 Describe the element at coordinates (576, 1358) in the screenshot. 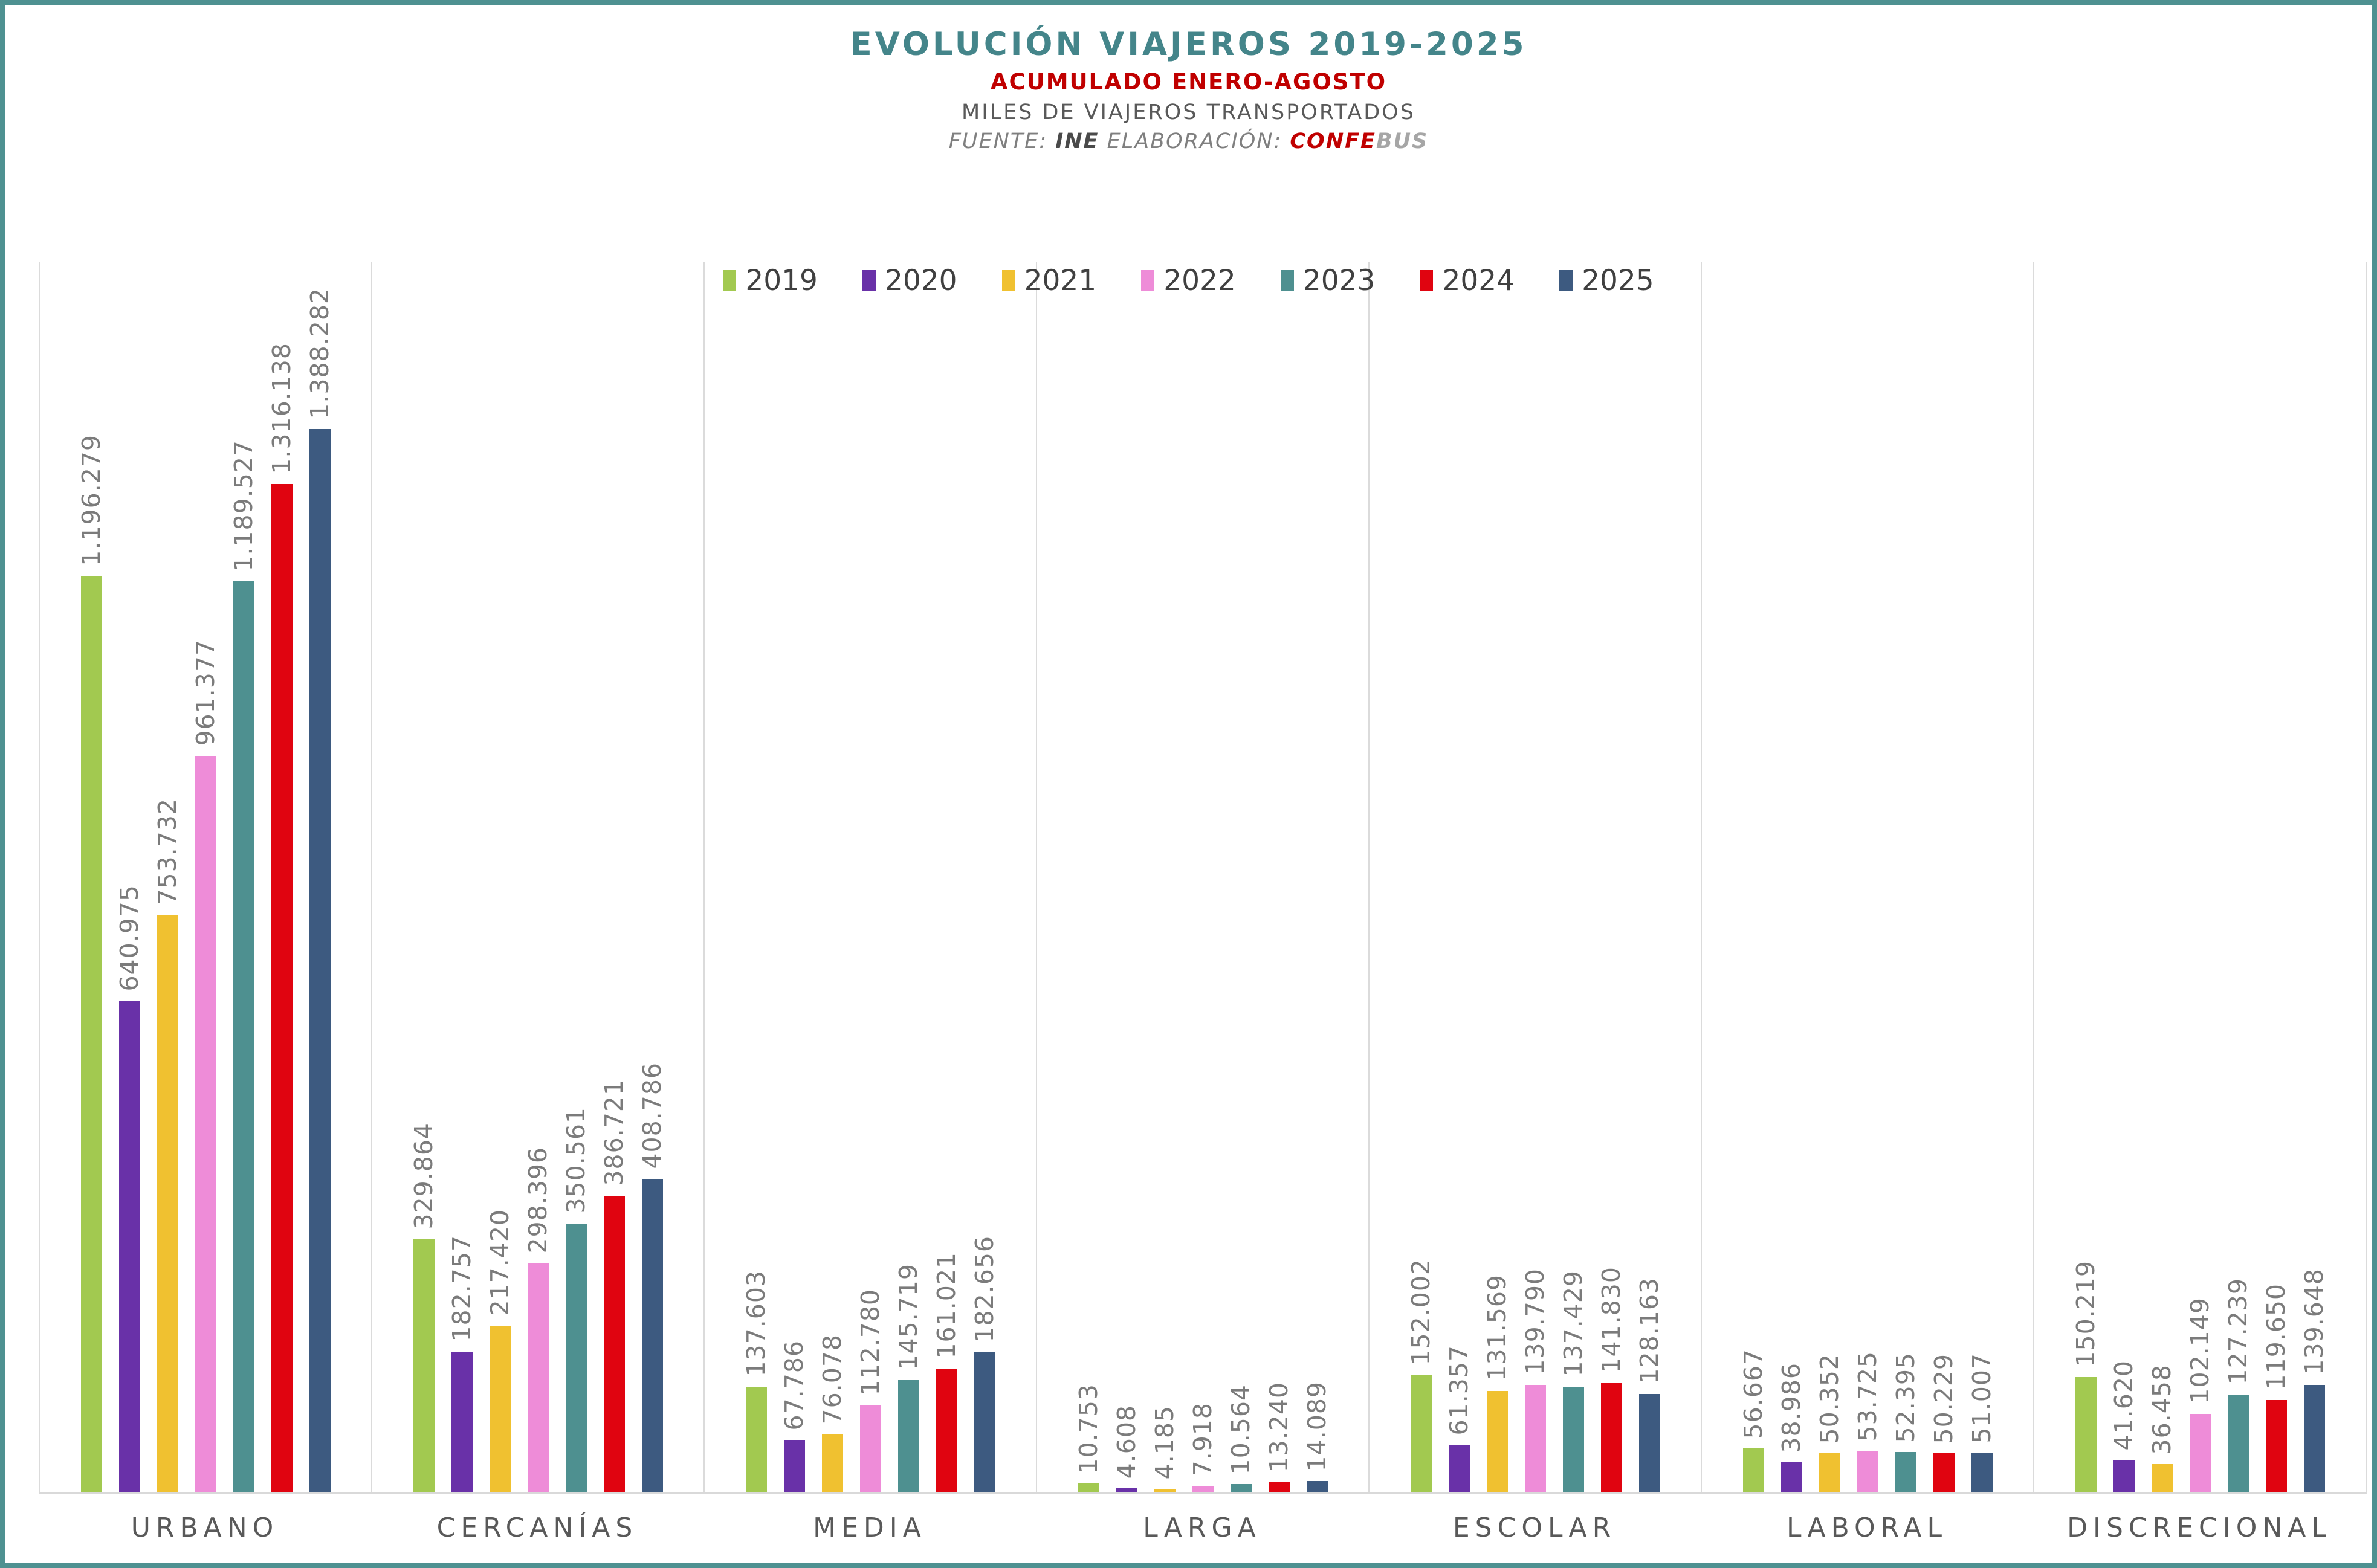

I see `bar-cercanias-2023` at that location.